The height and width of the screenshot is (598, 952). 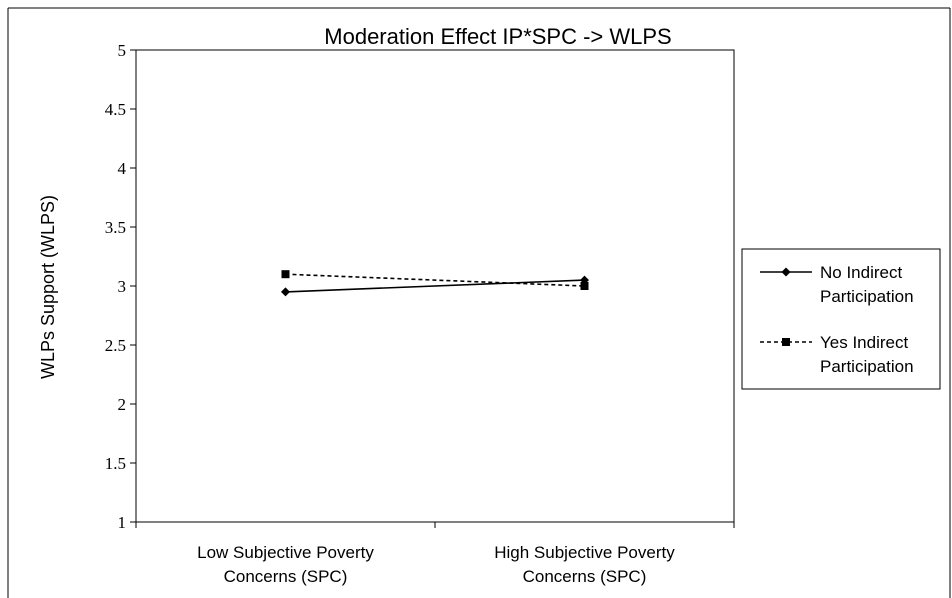 What do you see at coordinates (115, 463) in the screenshot?
I see `y-tick-label: 1.5` at bounding box center [115, 463].